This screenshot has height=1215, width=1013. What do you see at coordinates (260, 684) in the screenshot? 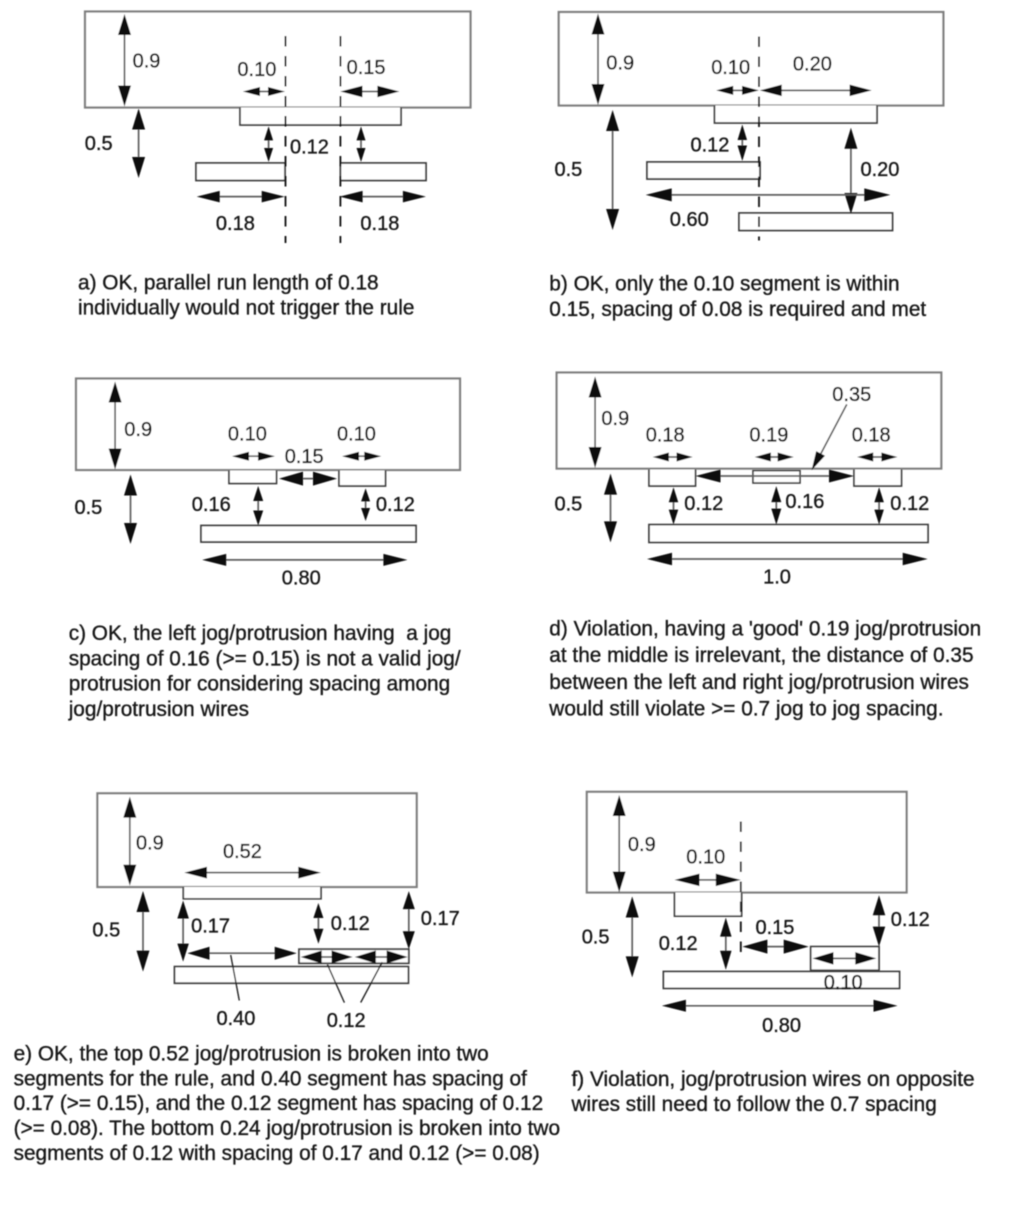
I see `svg-text:protrusion for considering spa: protrusion for considering spacing among` at bounding box center [260, 684].